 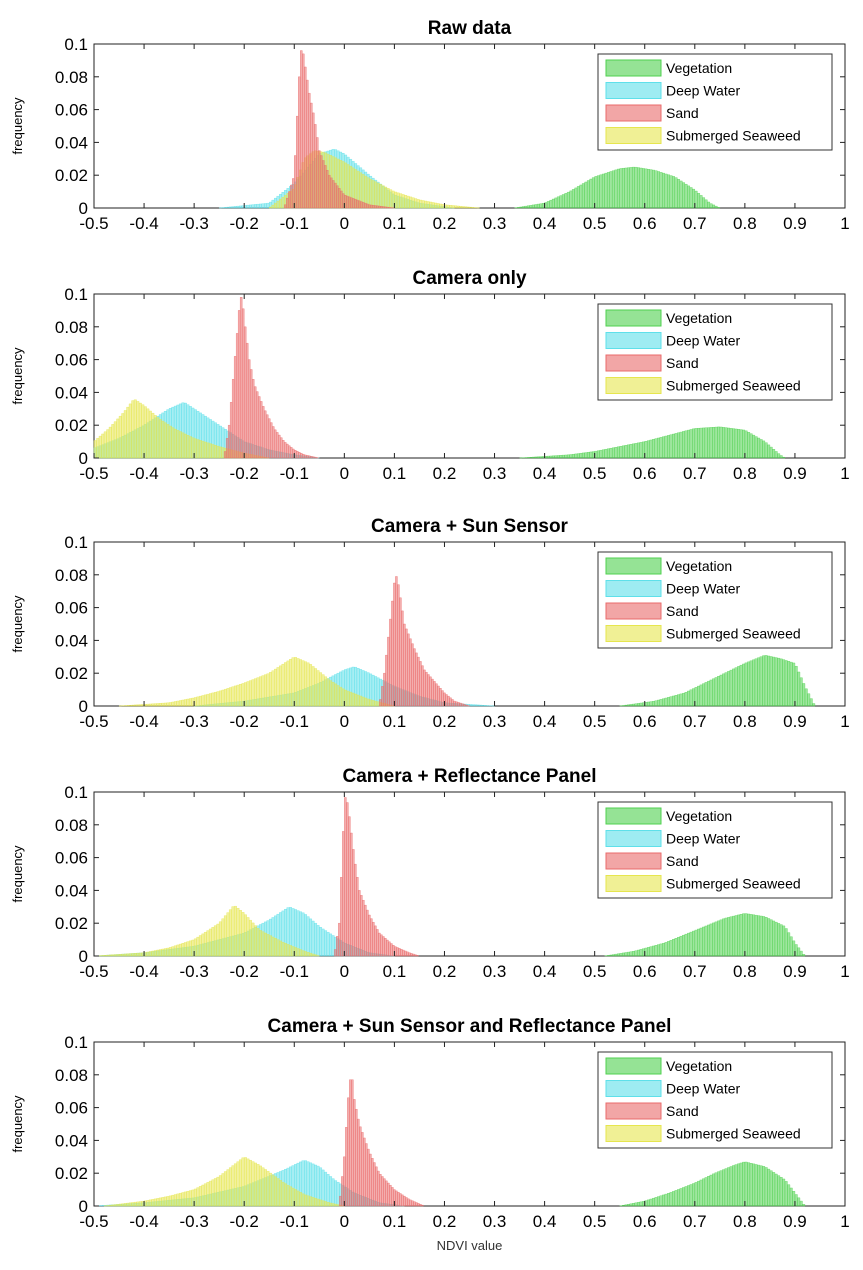 What do you see at coordinates (682, 611) in the screenshot?
I see `legend-label-sand: Sand` at bounding box center [682, 611].